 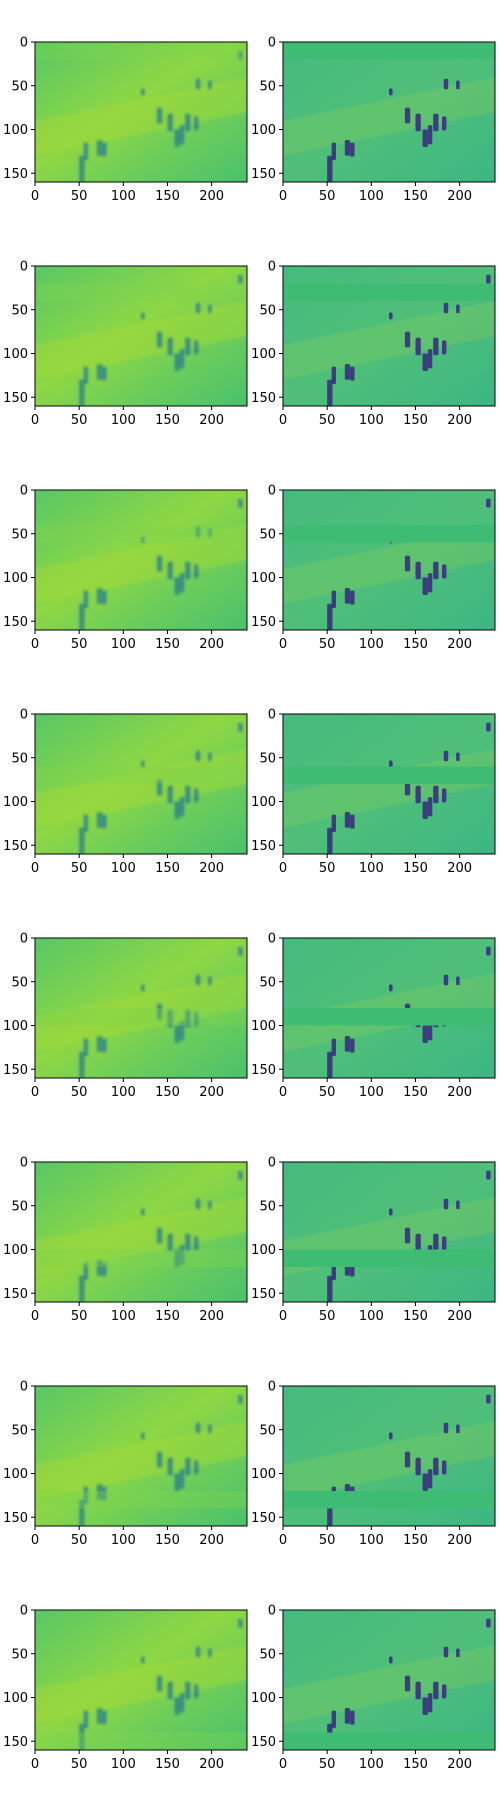 I want to click on masked-input-panel: 0 50 100 150 200 0 50 100 150, so click(x=373, y=1016).